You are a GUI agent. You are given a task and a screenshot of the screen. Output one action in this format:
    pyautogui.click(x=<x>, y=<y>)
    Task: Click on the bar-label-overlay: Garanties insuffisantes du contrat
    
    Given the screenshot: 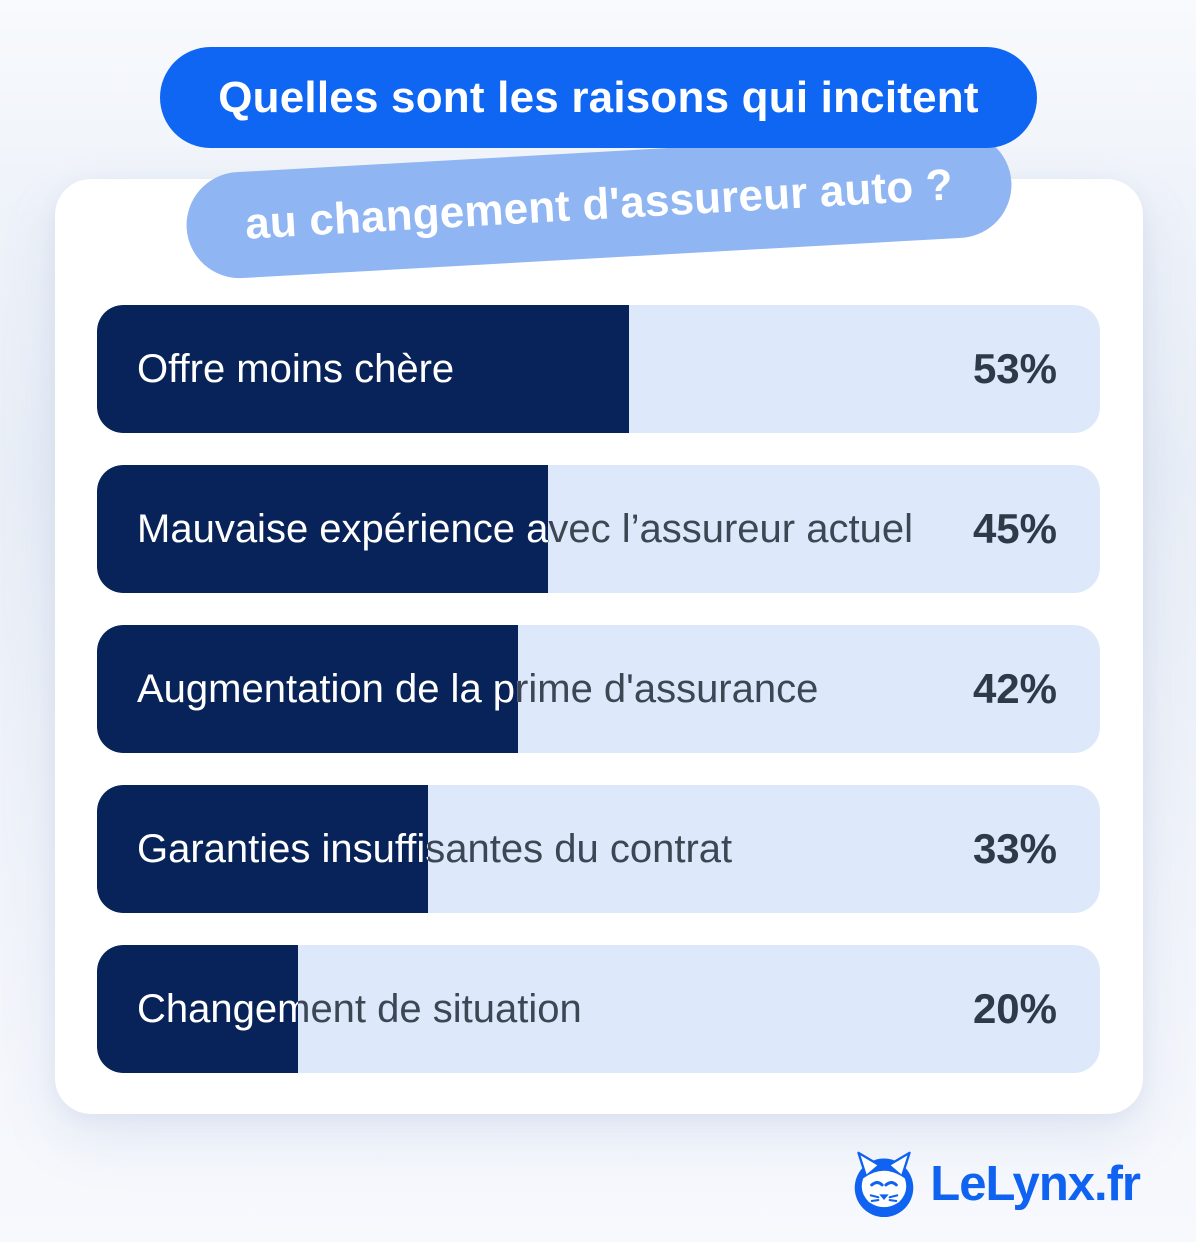 What is the action you would take?
    pyautogui.click(x=282, y=849)
    